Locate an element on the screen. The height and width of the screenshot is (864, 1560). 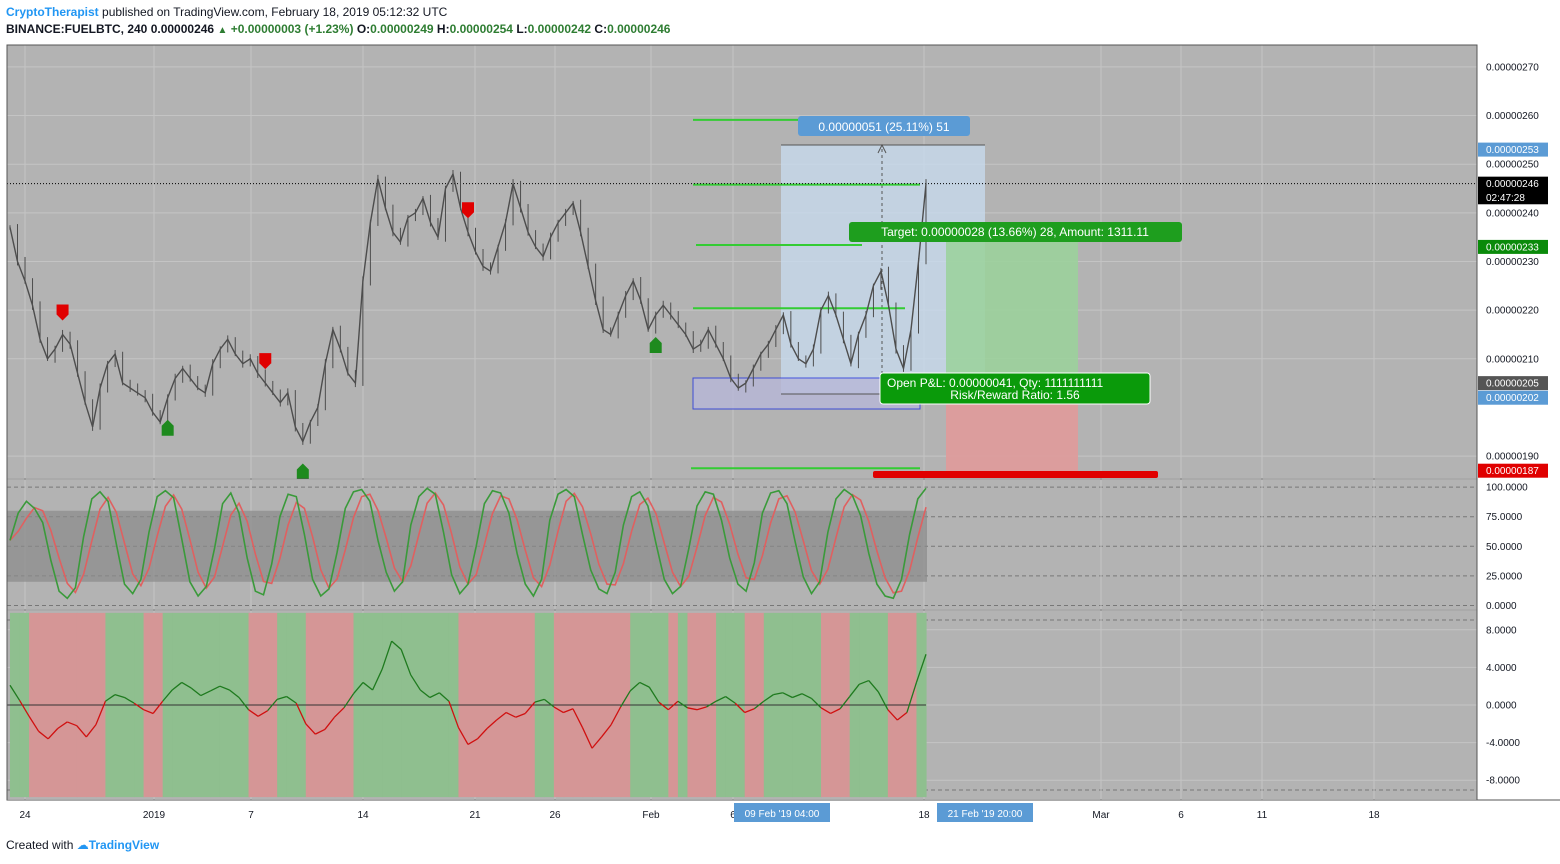
measure-label: 0.00000051 (25.11%) 51 is located at coordinates (884, 126).